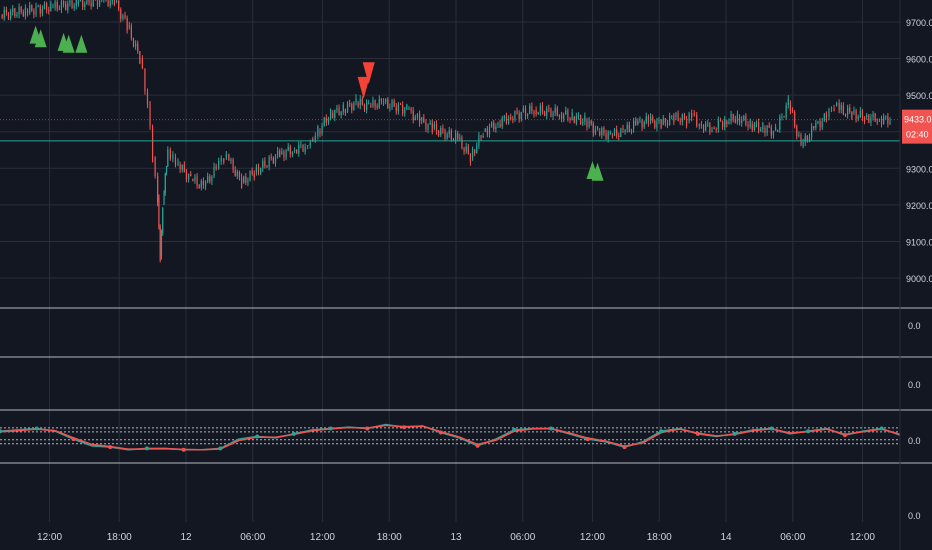  I want to click on oscillator-pane, so click(450, 437).